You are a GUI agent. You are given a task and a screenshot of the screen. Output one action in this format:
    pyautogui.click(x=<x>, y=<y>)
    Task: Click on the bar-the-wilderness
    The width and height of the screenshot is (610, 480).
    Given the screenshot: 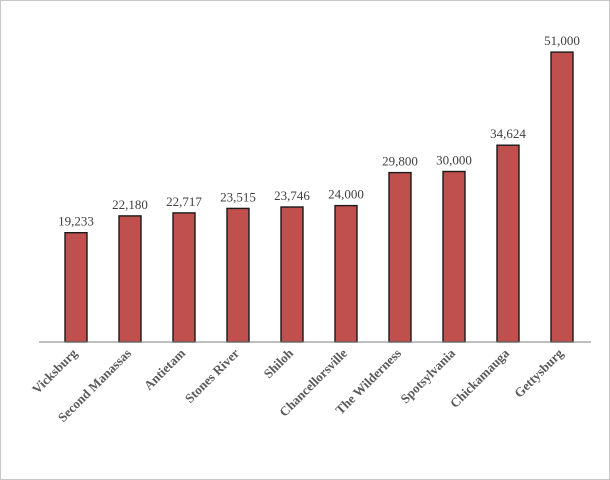 What is the action you would take?
    pyautogui.click(x=400, y=257)
    